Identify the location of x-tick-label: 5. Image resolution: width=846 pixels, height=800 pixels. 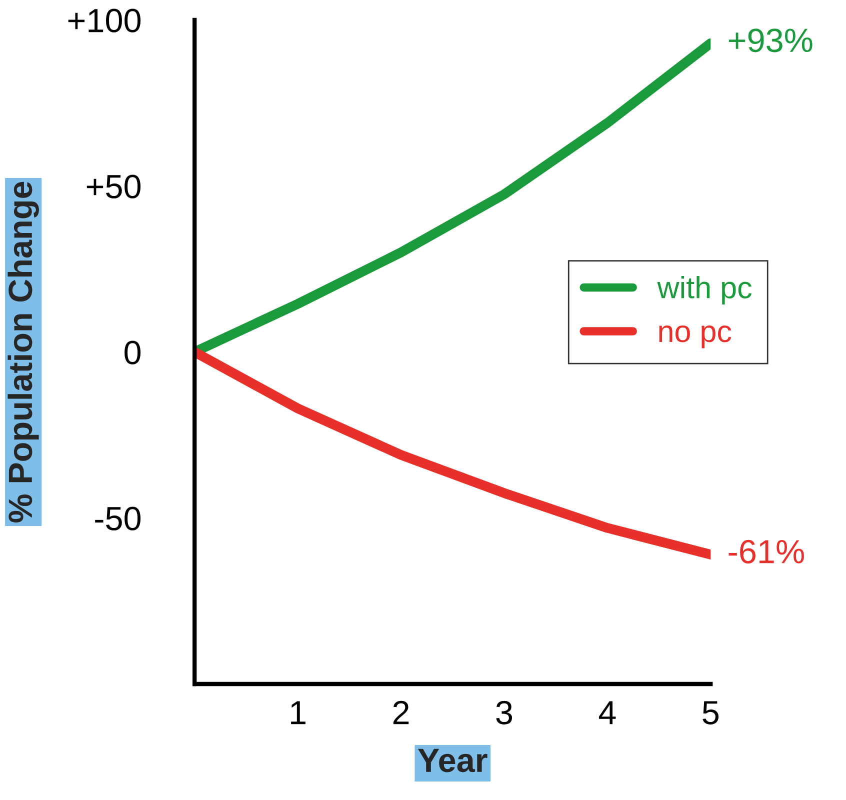
(710, 712).